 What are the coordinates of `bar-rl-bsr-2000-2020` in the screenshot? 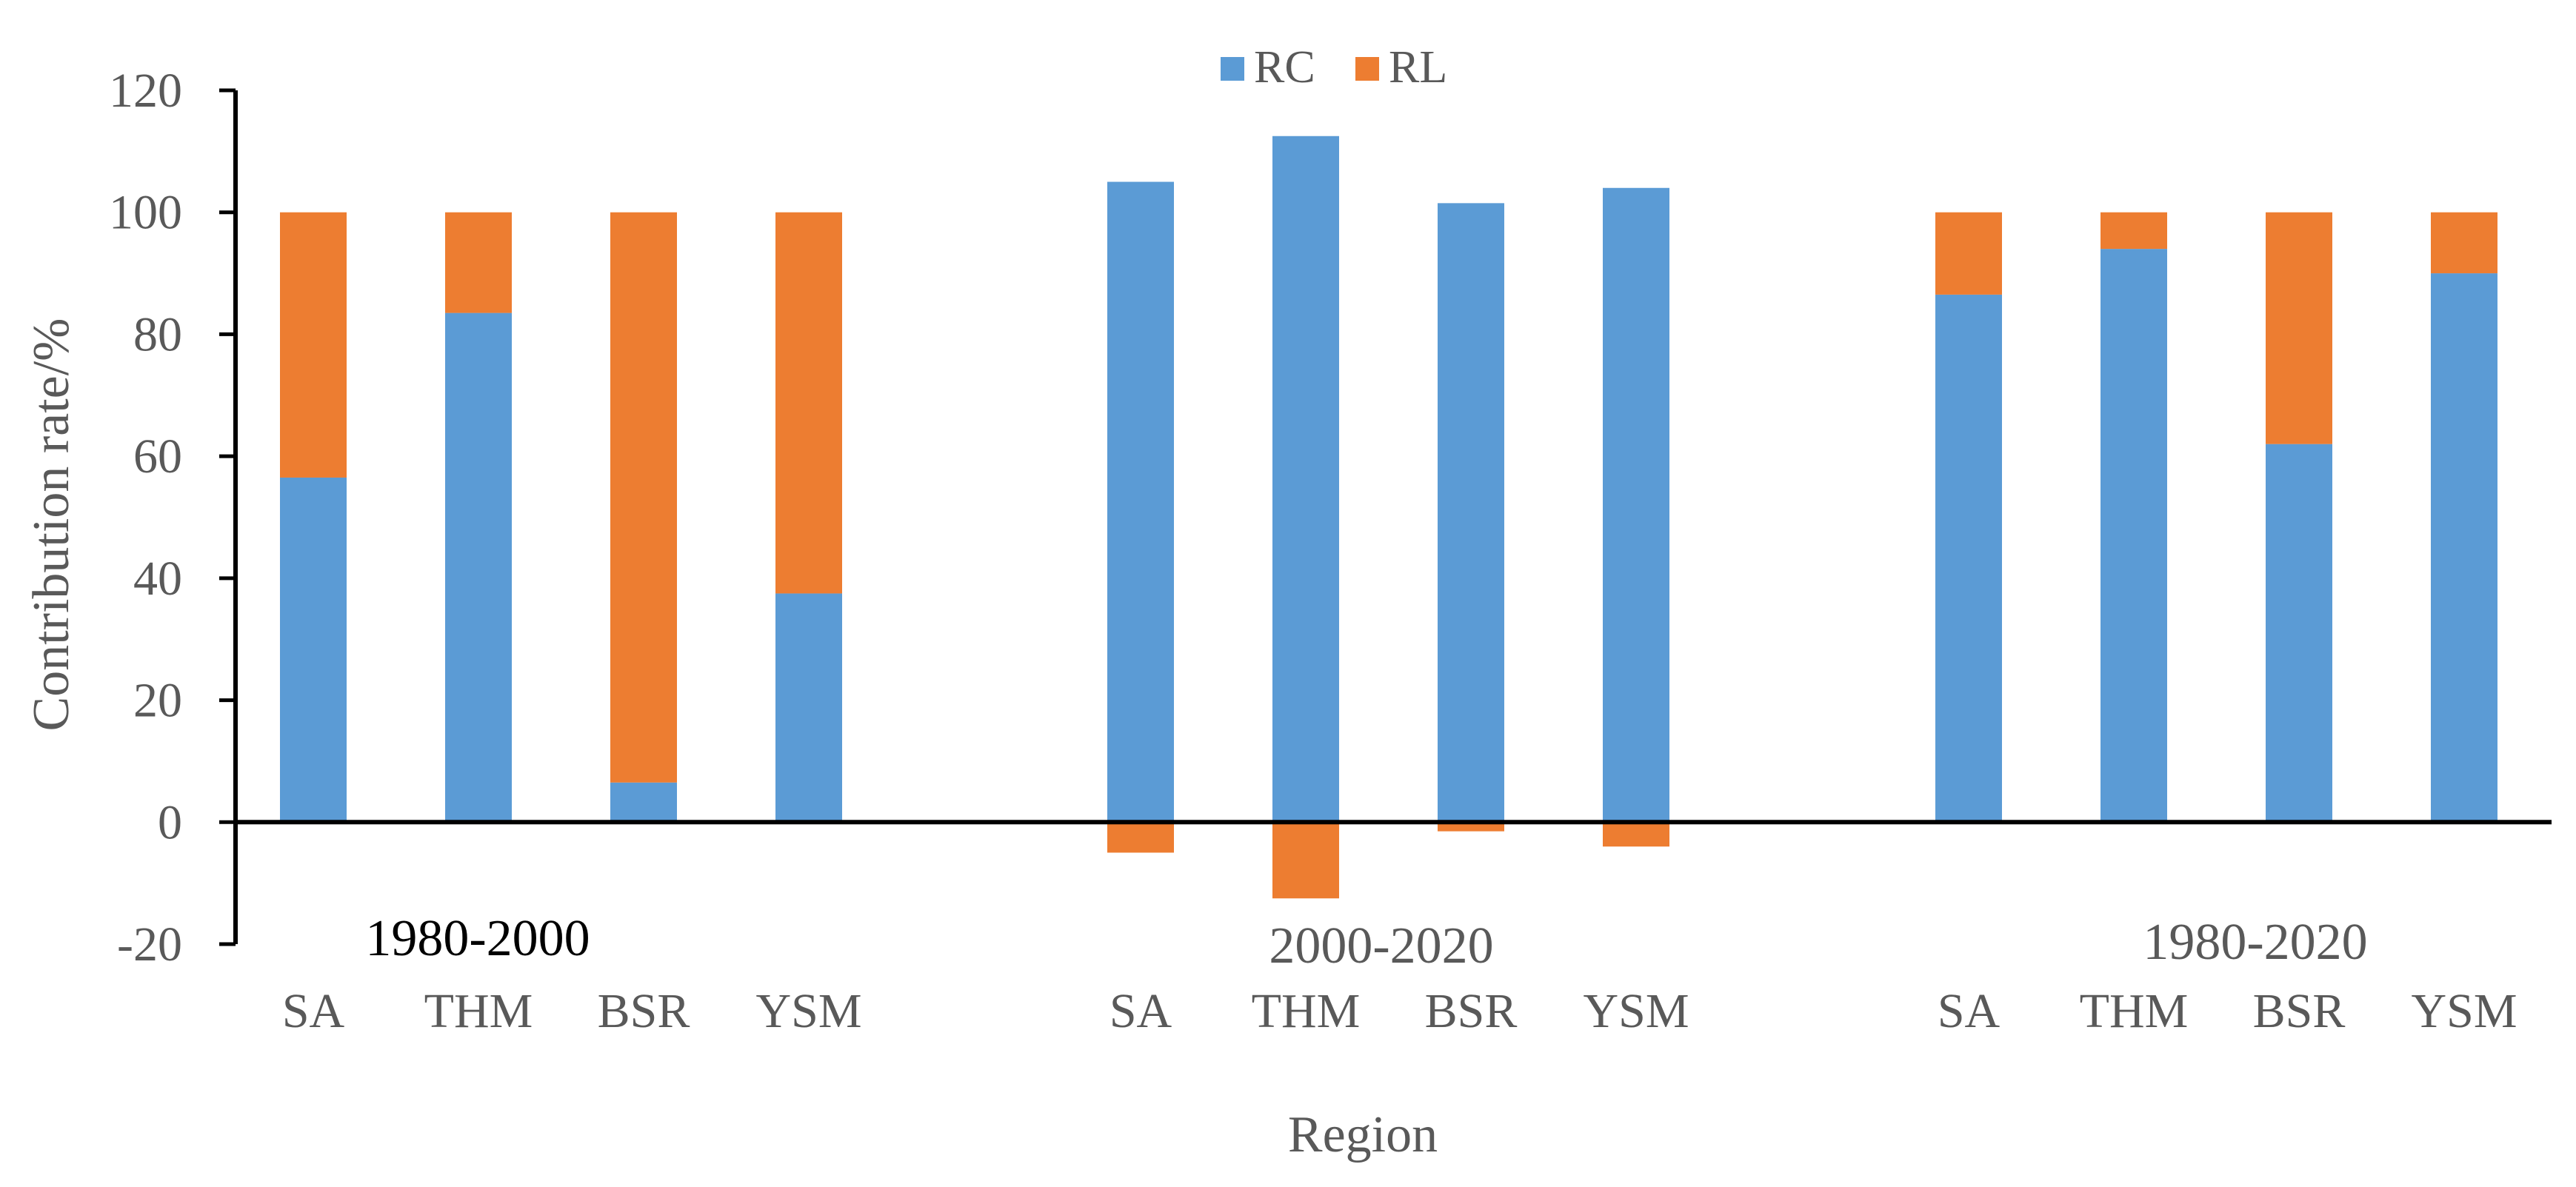 It's located at (1471, 827).